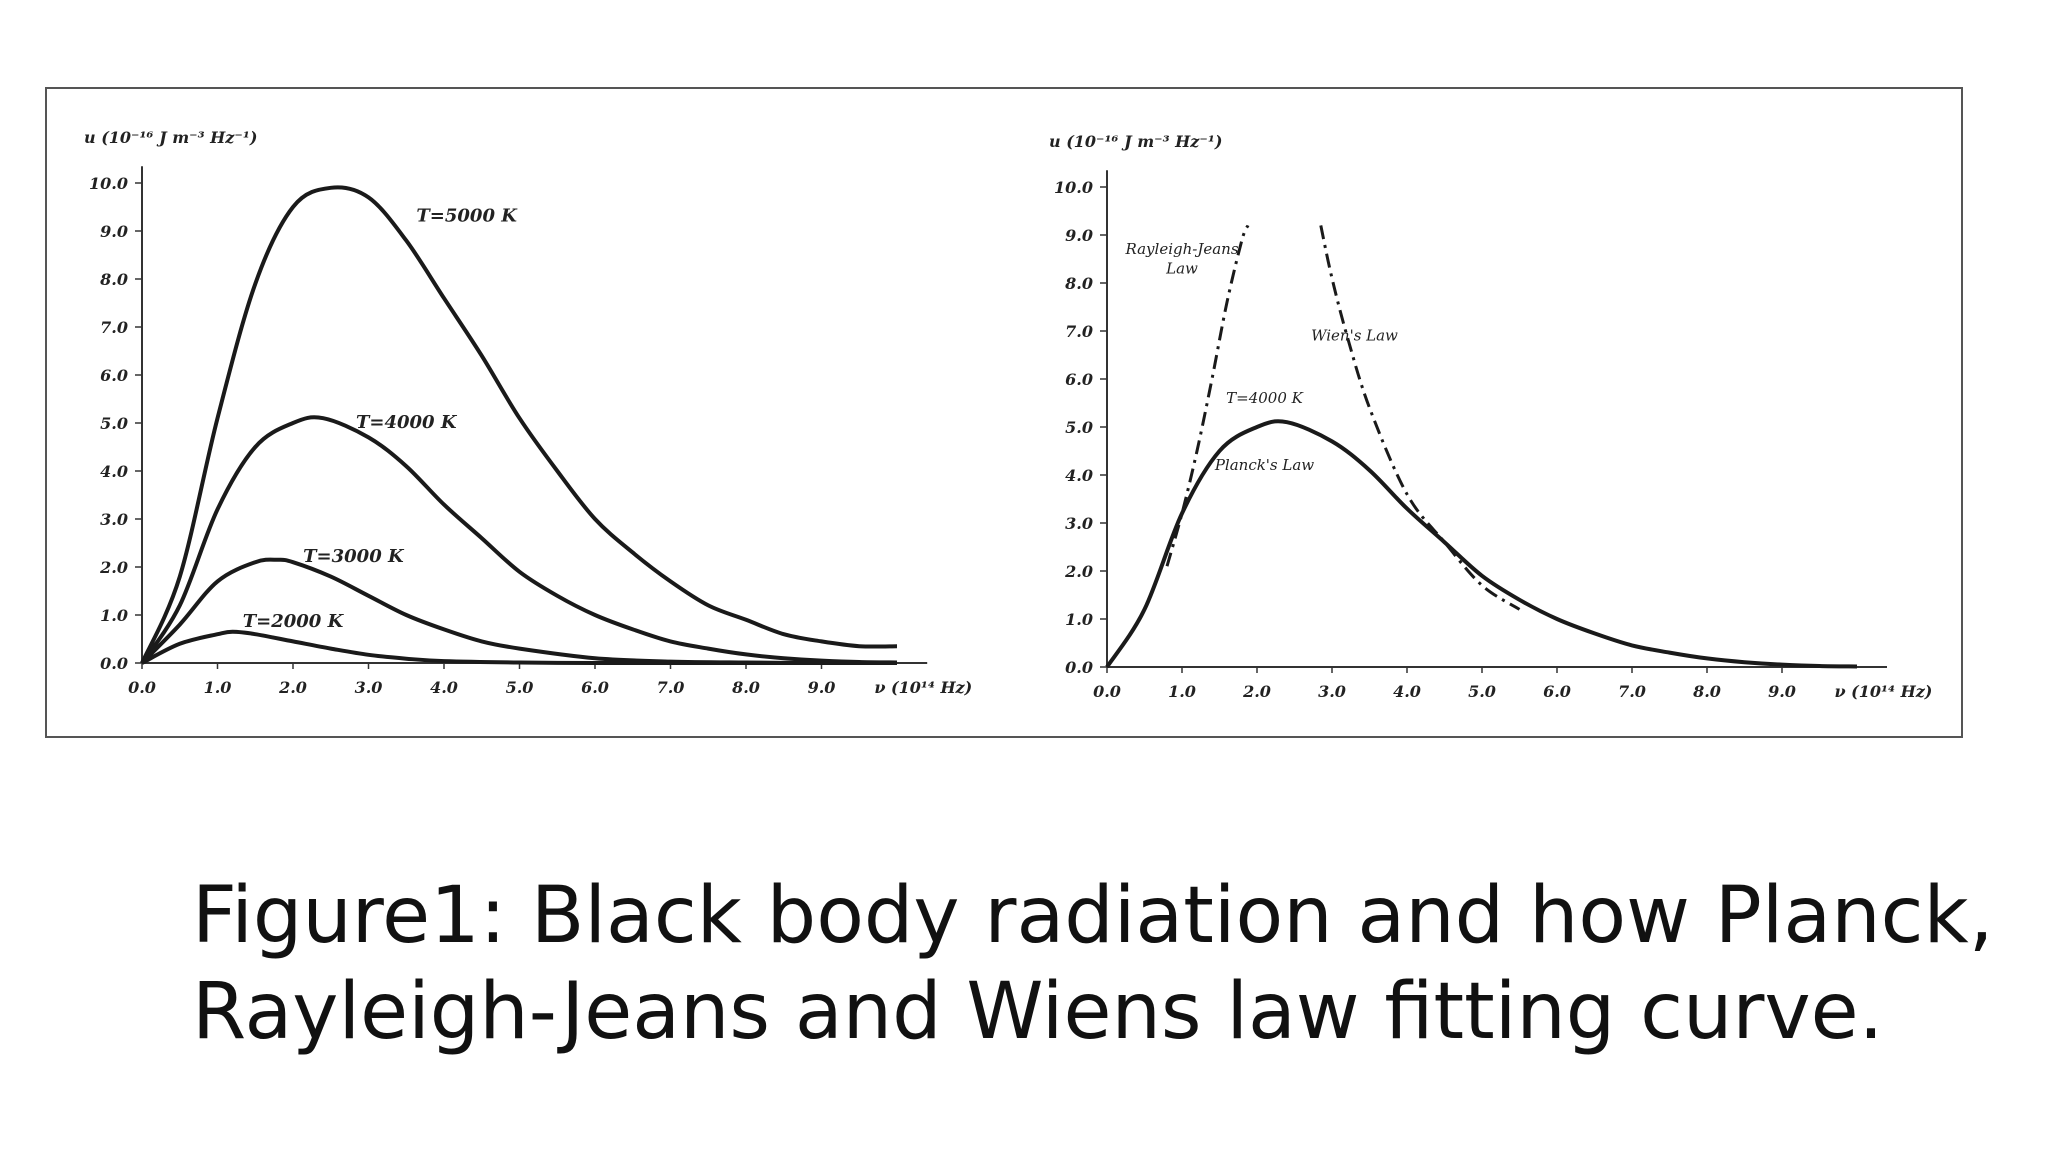 Image resolution: width=2048 pixels, height=1152 pixels. Describe the element at coordinates (218, 687) in the screenshot. I see `chart1-x-tick-label: 1.0` at that location.